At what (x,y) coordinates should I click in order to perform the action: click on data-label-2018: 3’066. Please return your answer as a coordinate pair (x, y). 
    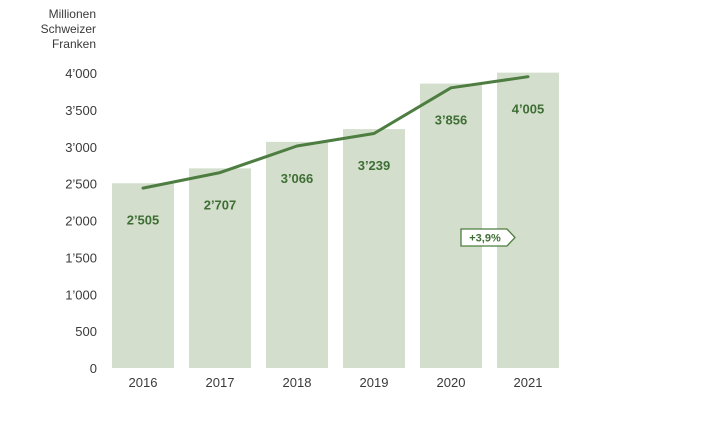
    Looking at the image, I should click on (297, 178).